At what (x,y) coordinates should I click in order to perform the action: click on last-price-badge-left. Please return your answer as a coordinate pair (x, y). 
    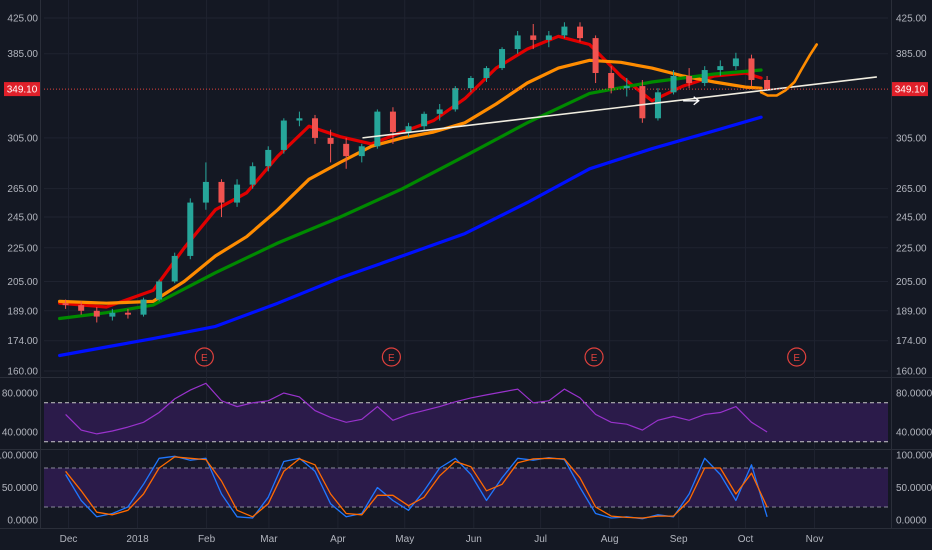
    Looking at the image, I should click on (22, 89).